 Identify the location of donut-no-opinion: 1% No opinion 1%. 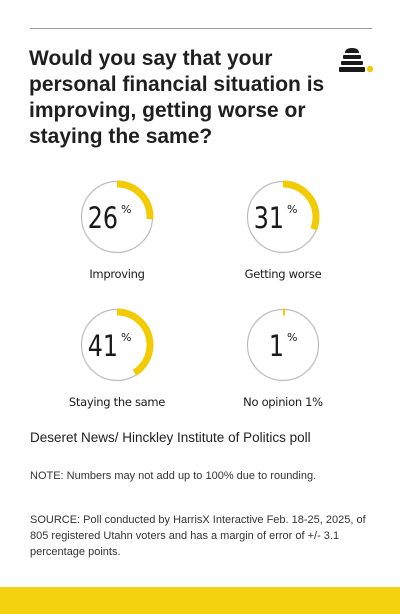
(283, 362).